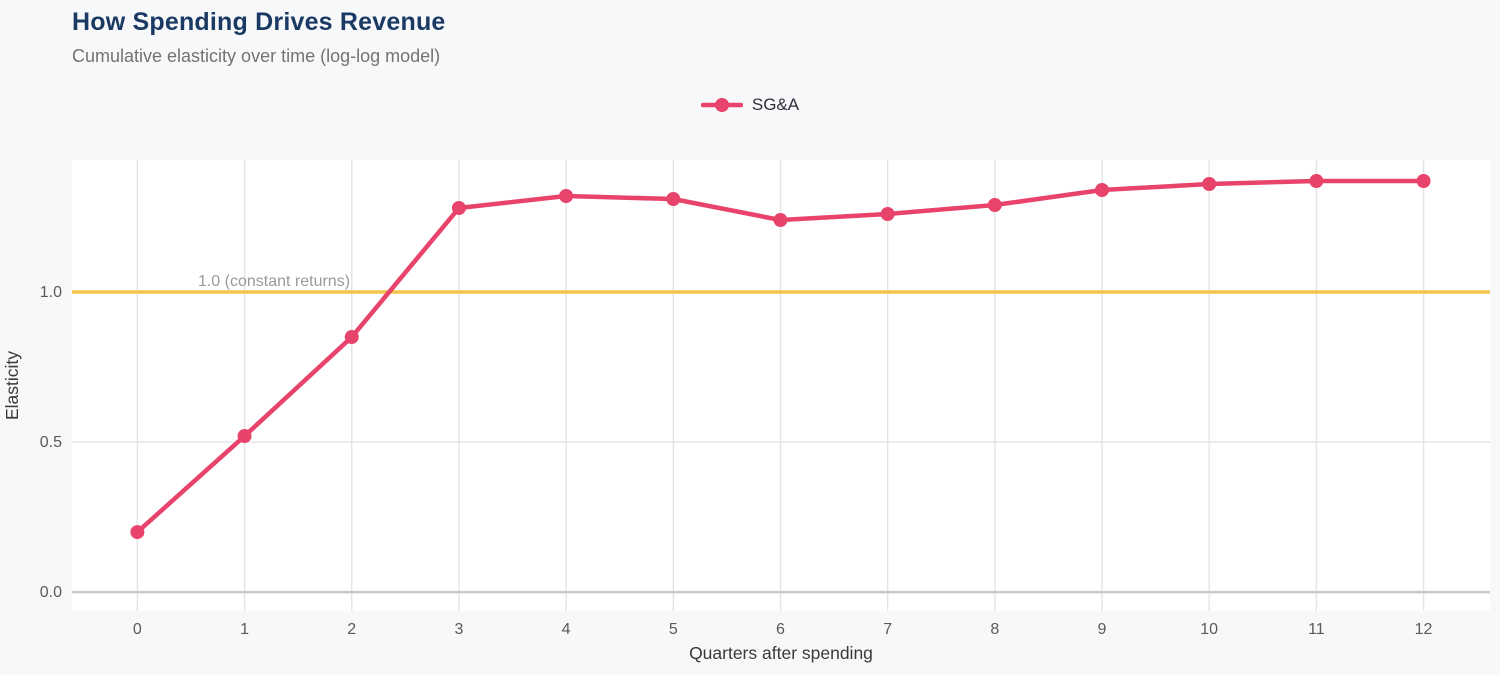 This screenshot has height=675, width=1500. Describe the element at coordinates (1209, 629) in the screenshot. I see `x-tick-label: 10` at that location.